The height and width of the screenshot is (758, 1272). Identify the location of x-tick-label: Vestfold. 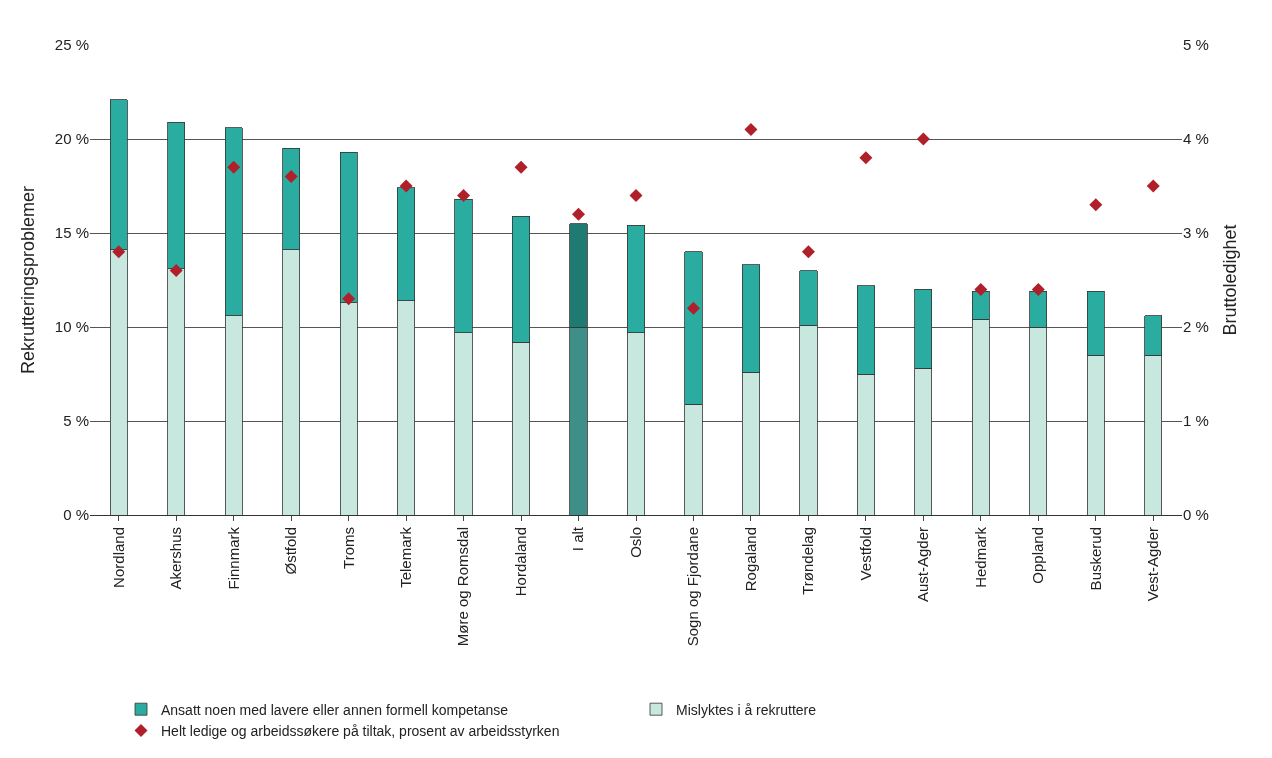
(865, 554).